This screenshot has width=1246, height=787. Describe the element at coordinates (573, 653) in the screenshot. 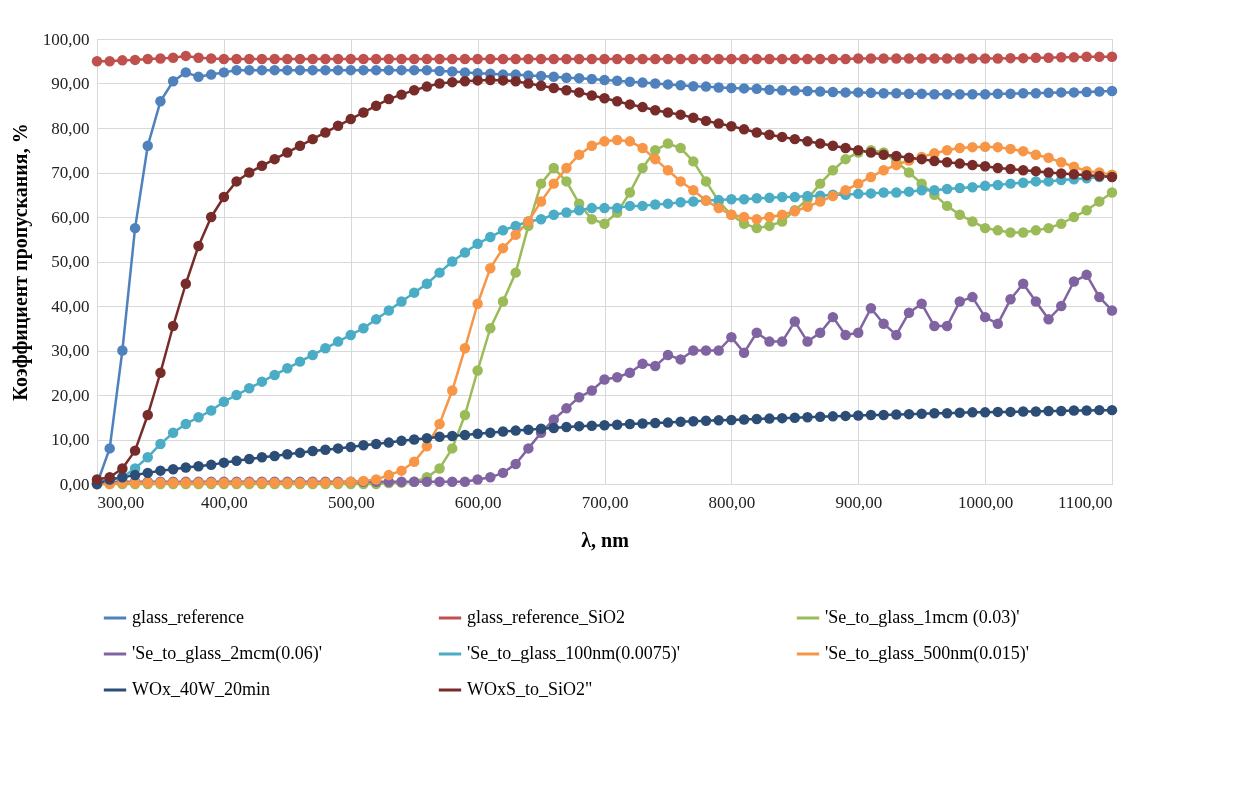

I see `legend-label: 'Se_to_glass_100nm(0.0075)'` at that location.